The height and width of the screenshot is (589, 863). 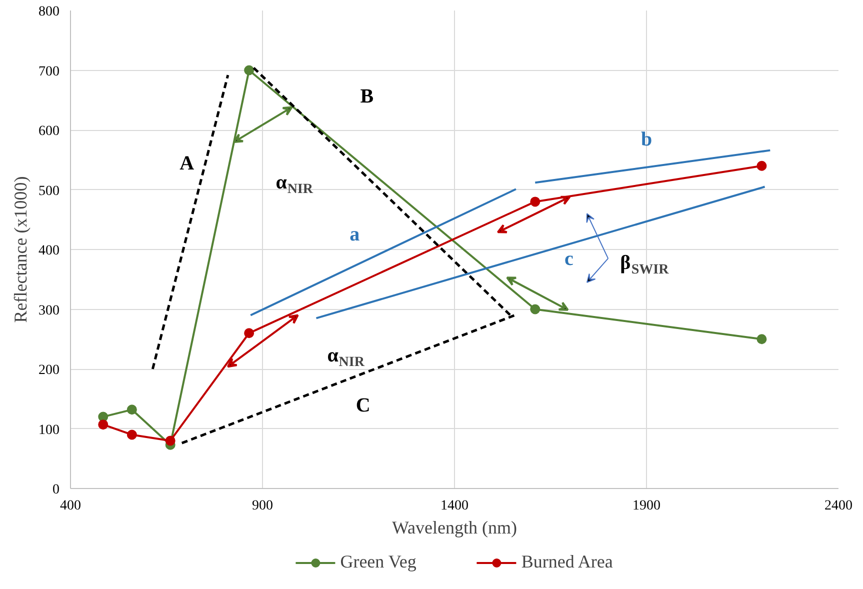 What do you see at coordinates (262, 506) in the screenshot?
I see `x-tick-label: 900` at bounding box center [262, 506].